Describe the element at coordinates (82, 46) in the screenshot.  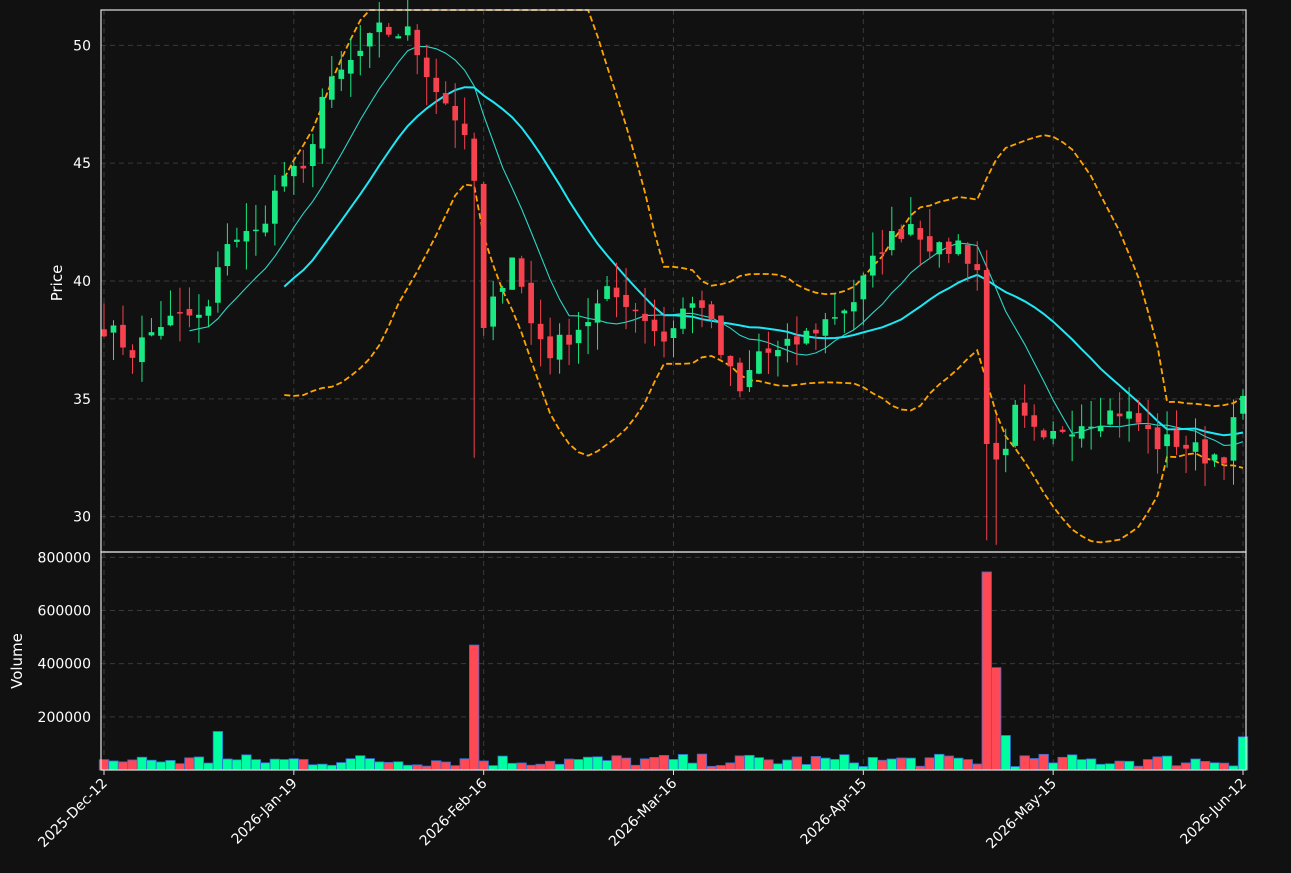
I see `price-tick-label: 50` at that location.